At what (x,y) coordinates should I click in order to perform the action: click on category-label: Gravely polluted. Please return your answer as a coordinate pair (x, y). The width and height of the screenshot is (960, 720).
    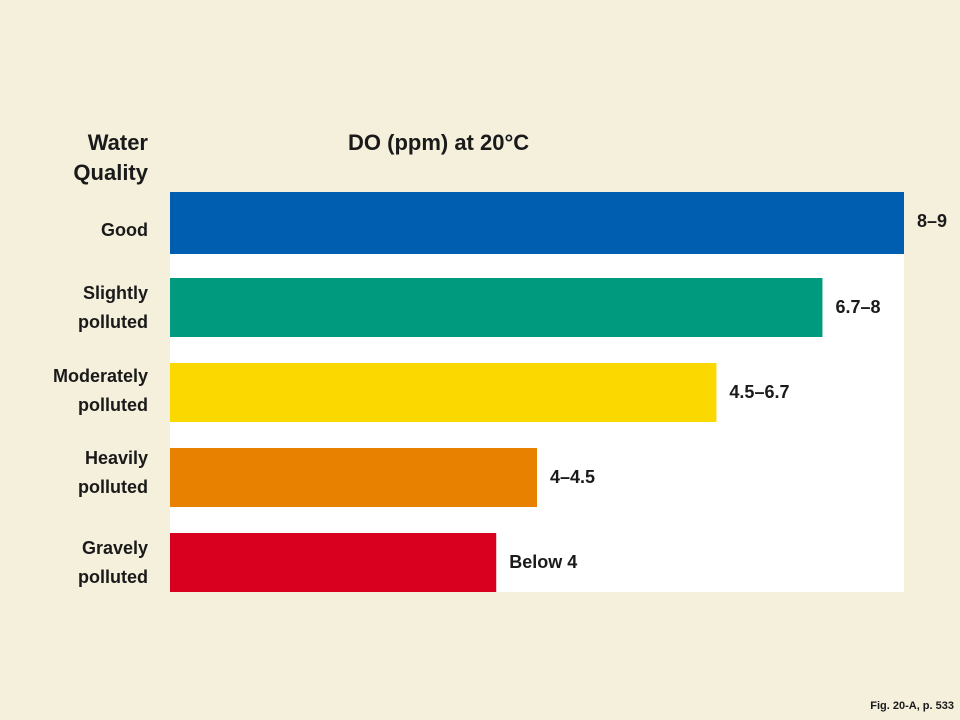
    Looking at the image, I should click on (79, 563).